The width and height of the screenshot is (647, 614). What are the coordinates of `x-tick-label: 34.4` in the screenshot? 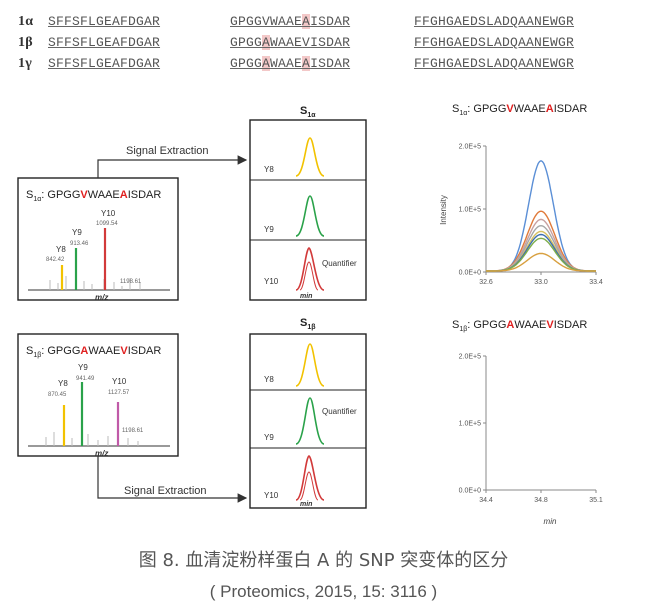 It's located at (486, 500).